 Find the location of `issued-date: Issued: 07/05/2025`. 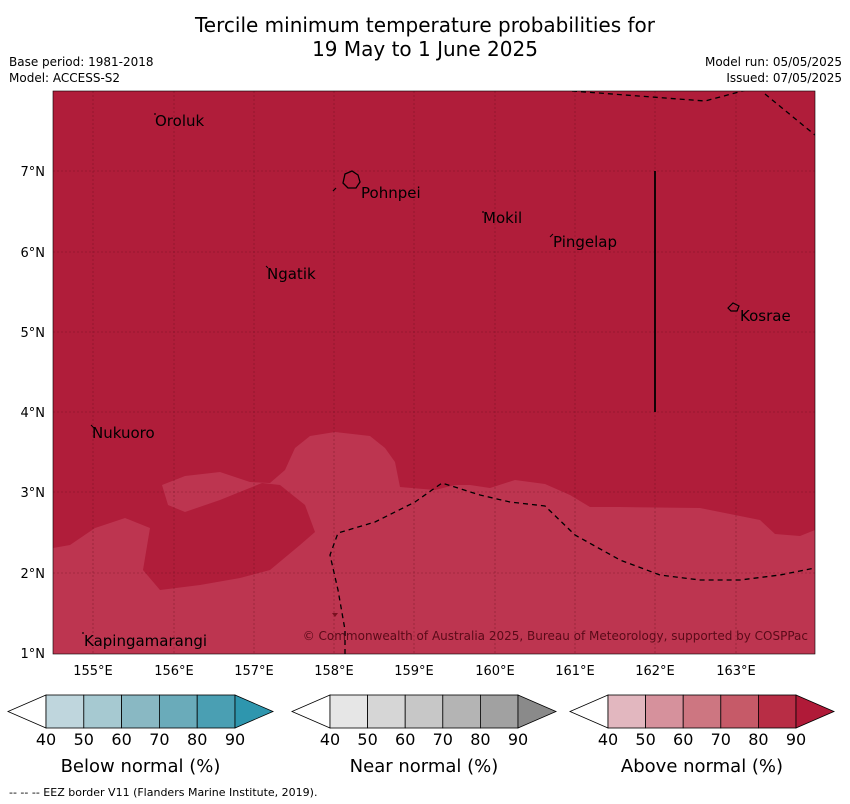

issued-date: Issued: 07/05/2025 is located at coordinates (784, 78).